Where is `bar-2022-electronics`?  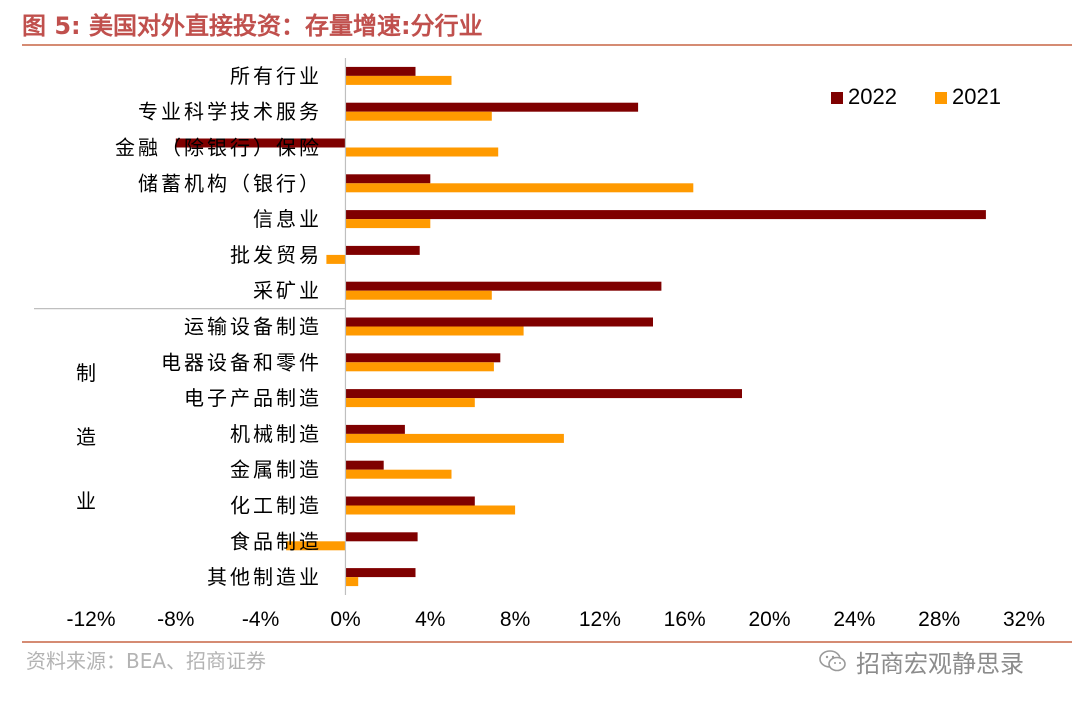 bar-2022-electronics is located at coordinates (543, 394).